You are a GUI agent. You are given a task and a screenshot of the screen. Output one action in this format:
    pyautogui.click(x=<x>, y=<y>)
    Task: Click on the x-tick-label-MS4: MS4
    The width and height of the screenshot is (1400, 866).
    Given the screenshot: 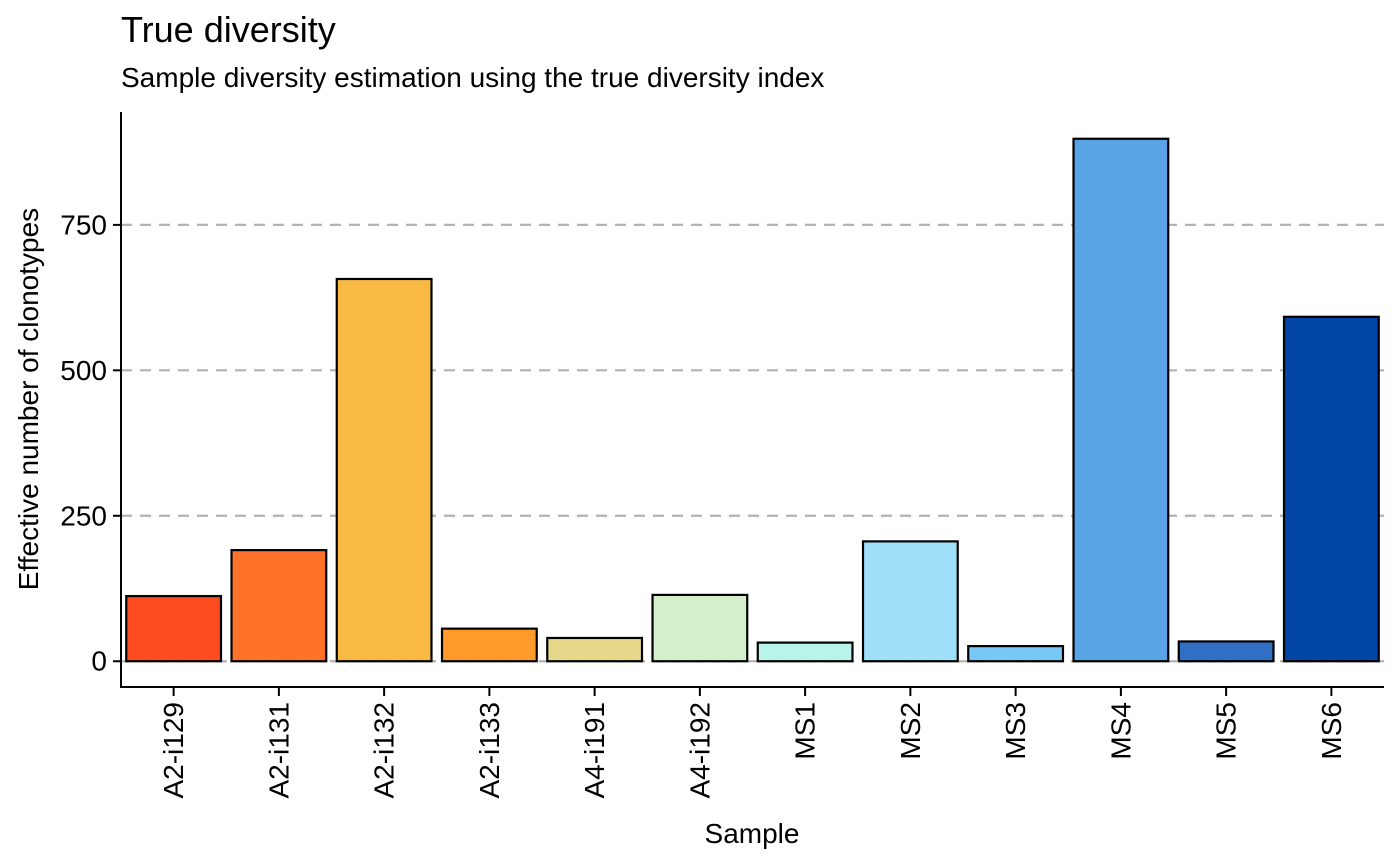 What is the action you would take?
    pyautogui.click(x=1120, y=731)
    